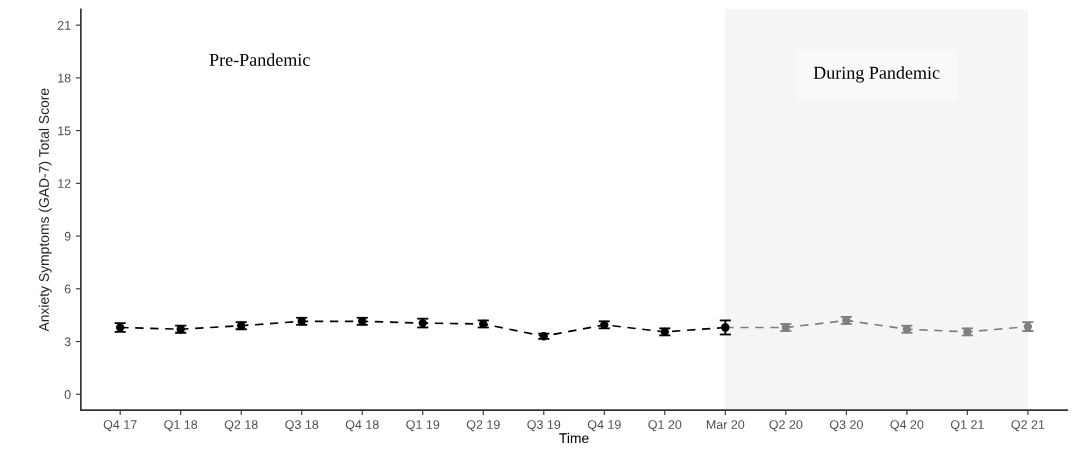  What do you see at coordinates (64, 131) in the screenshot?
I see `y-tick-label: 15` at bounding box center [64, 131].